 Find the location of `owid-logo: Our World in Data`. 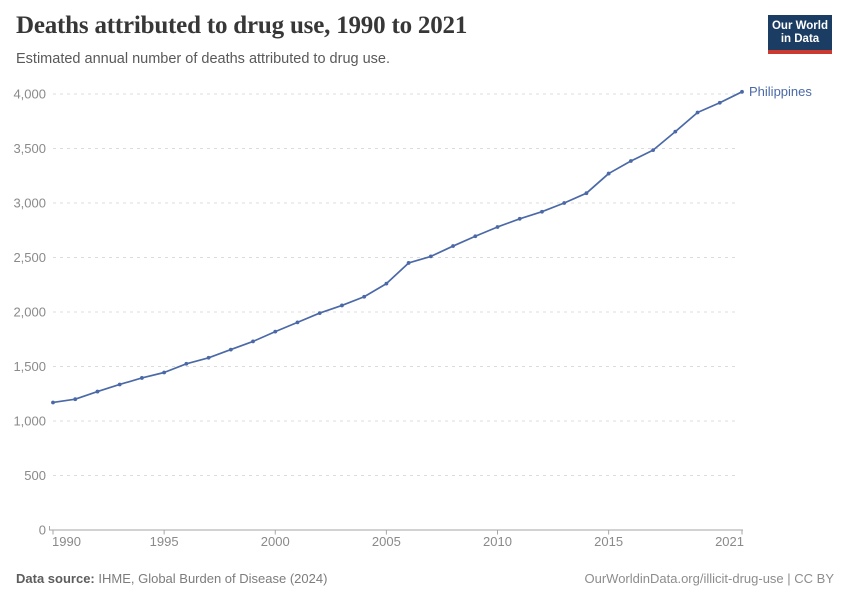

owid-logo: Our World in Data is located at coordinates (800, 34).